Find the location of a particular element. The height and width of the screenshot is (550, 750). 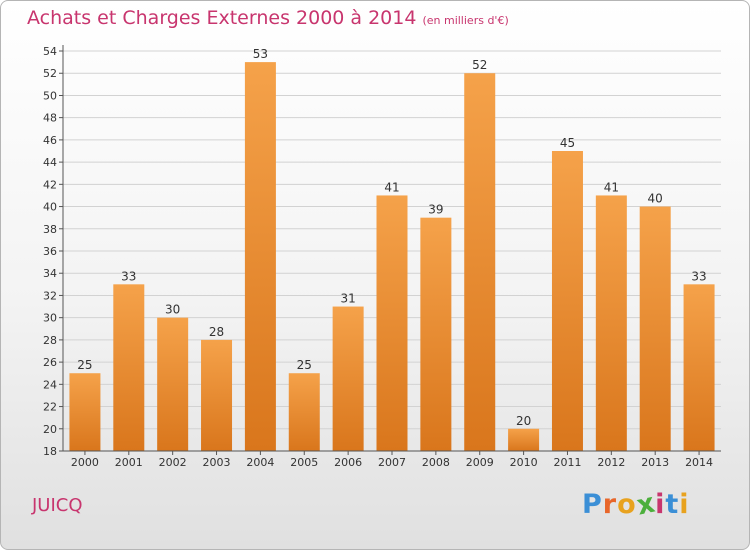

value-label-2001: 33 is located at coordinates (128, 276).